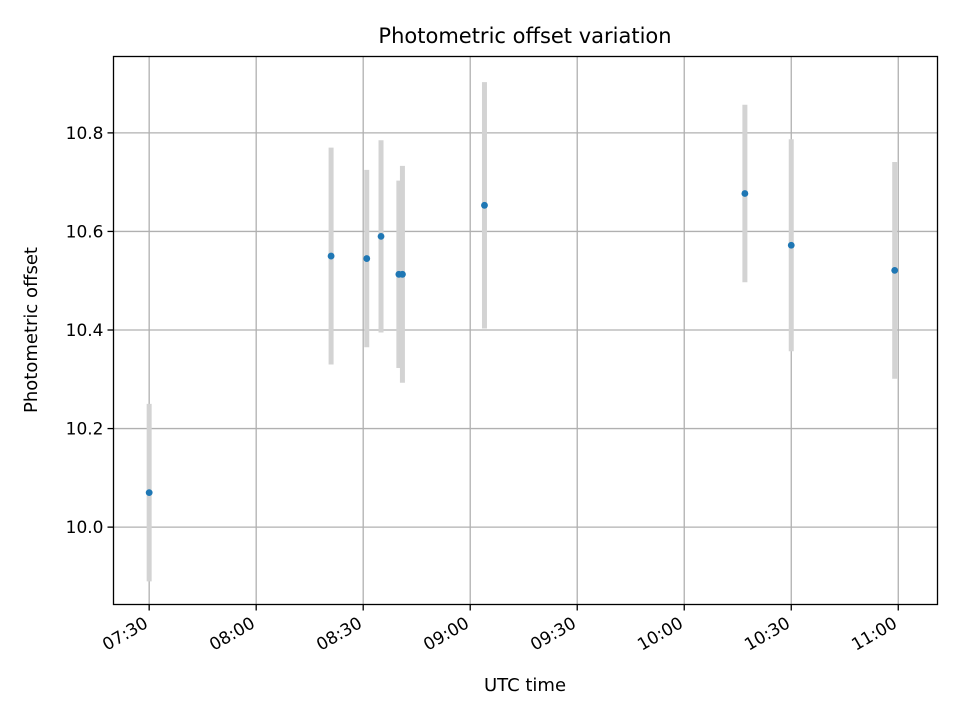 The height and width of the screenshot is (720, 960). Describe the element at coordinates (85, 430) in the screenshot. I see `y-tick-label: 10.2` at that location.